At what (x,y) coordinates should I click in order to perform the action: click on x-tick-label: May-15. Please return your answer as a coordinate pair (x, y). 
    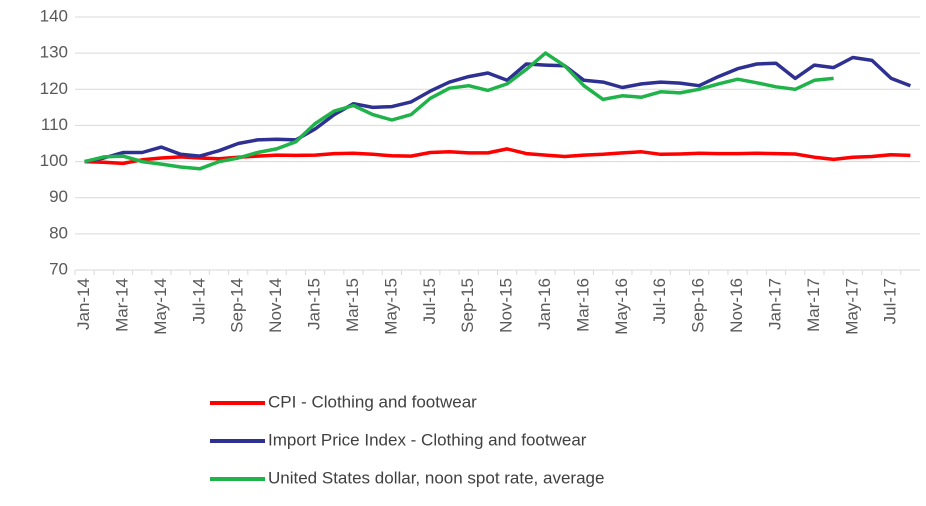
    Looking at the image, I should click on (390, 306).